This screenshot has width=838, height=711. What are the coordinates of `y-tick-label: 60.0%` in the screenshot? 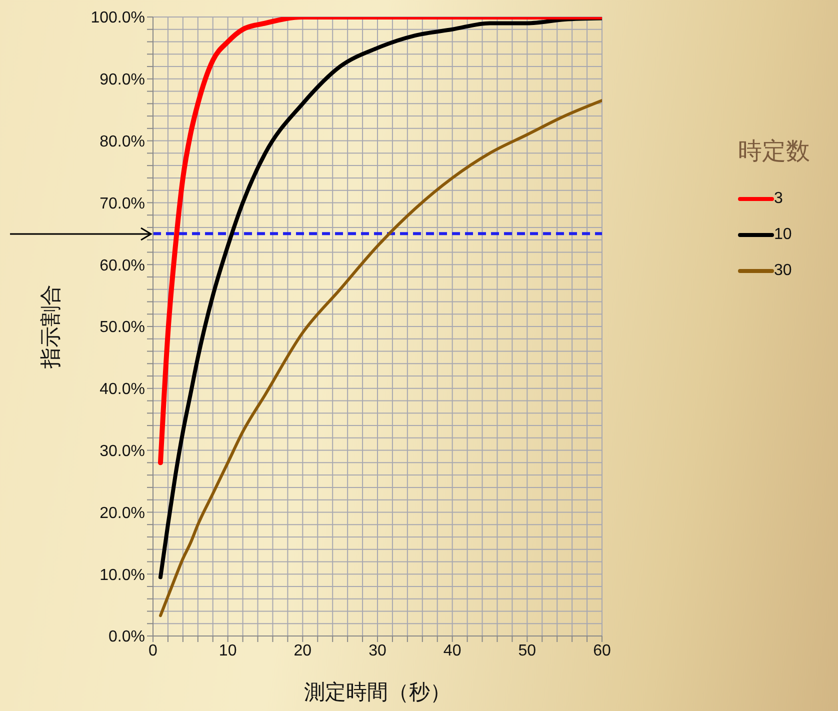 It's located at (122, 265).